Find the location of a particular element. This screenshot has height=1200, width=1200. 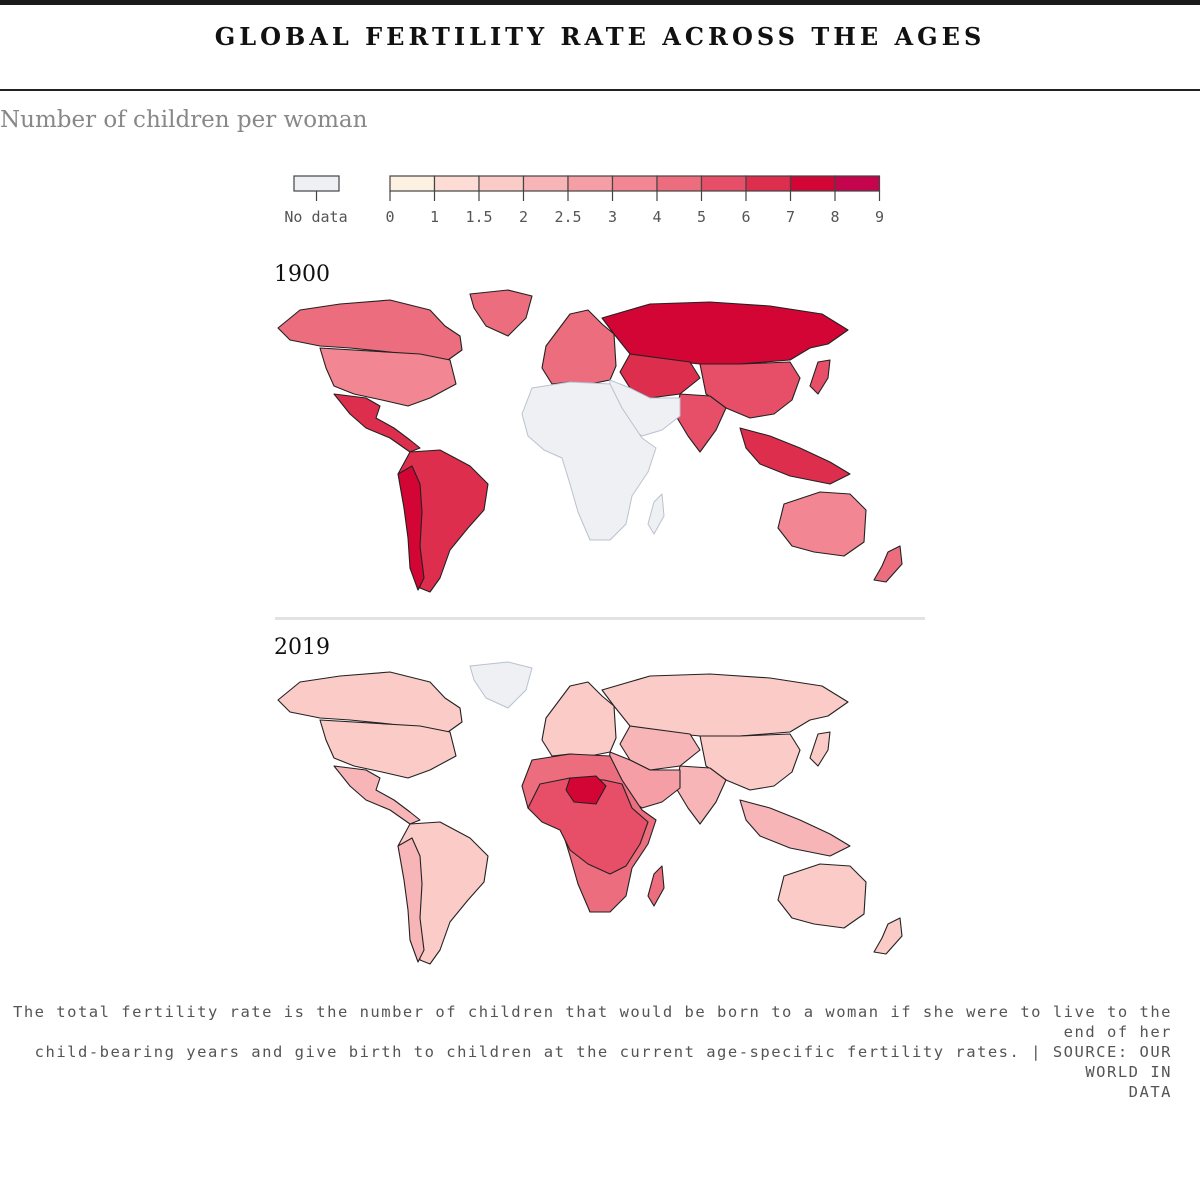

region-south-america-west-2019 is located at coordinates (411, 900).